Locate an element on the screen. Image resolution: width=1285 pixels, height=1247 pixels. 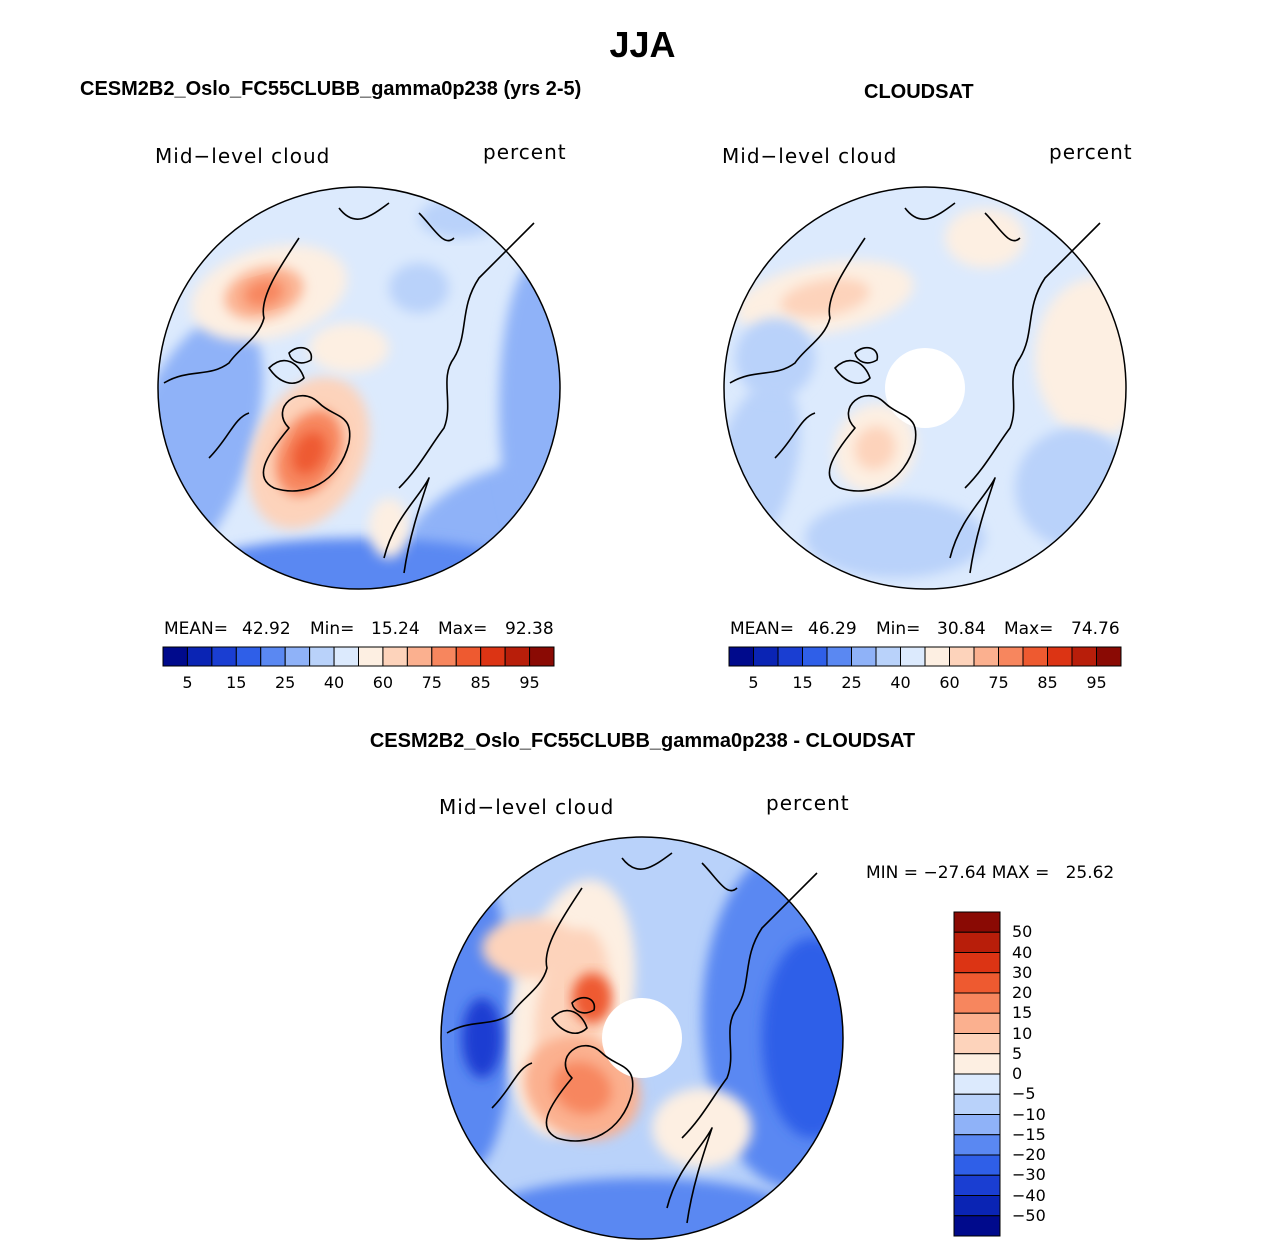
panel1-colorbar is located at coordinates (358, 656).